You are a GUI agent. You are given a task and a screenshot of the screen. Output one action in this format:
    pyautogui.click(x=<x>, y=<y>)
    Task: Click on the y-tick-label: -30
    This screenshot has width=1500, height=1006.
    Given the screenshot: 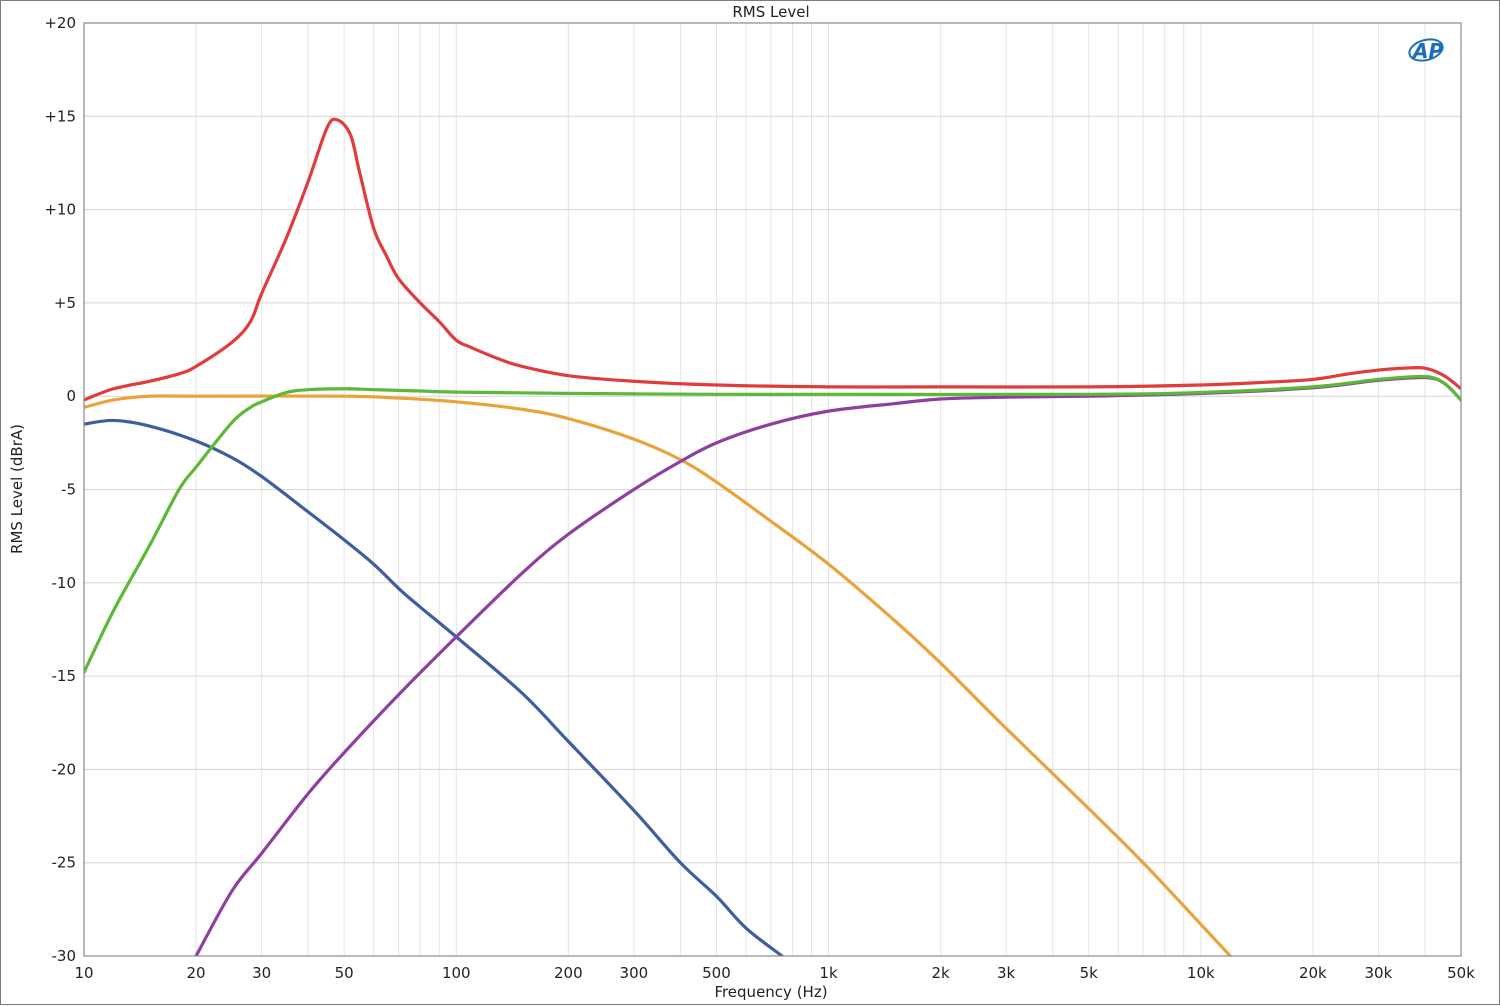 What is the action you would take?
    pyautogui.click(x=64, y=956)
    